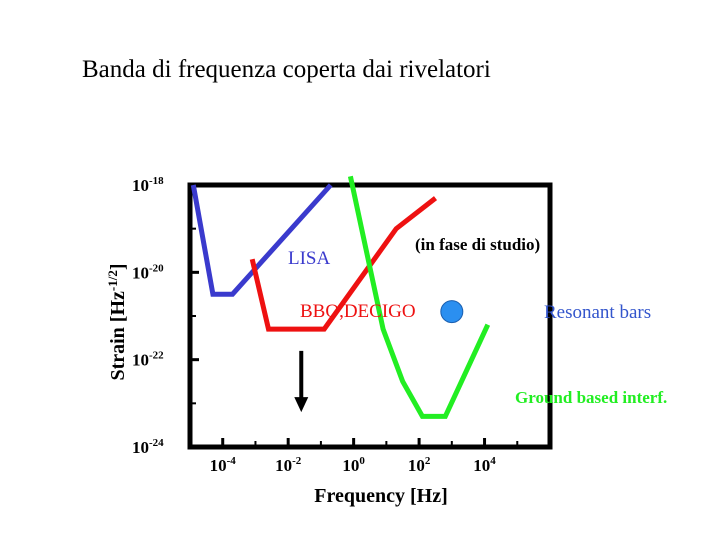 Image resolution: width=720 pixels, height=540 pixels. Describe the element at coordinates (301, 405) in the screenshot. I see `arrow-head` at that location.